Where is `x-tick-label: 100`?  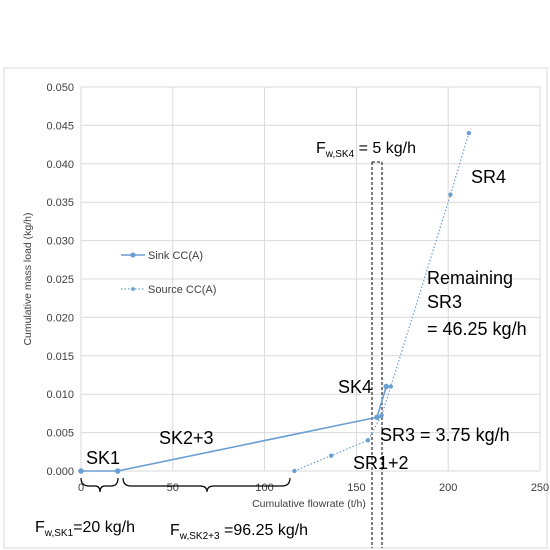 x-tick-label: 100 is located at coordinates (264, 488).